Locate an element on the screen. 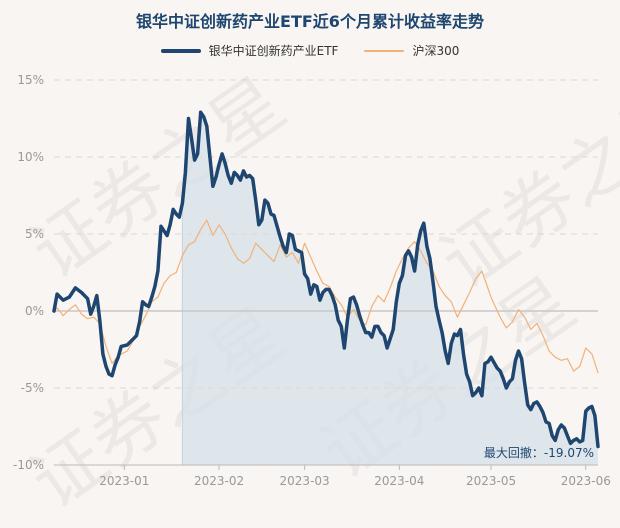 The height and width of the screenshot is (528, 620). x-tick-label: 2023-04 is located at coordinates (399, 481).